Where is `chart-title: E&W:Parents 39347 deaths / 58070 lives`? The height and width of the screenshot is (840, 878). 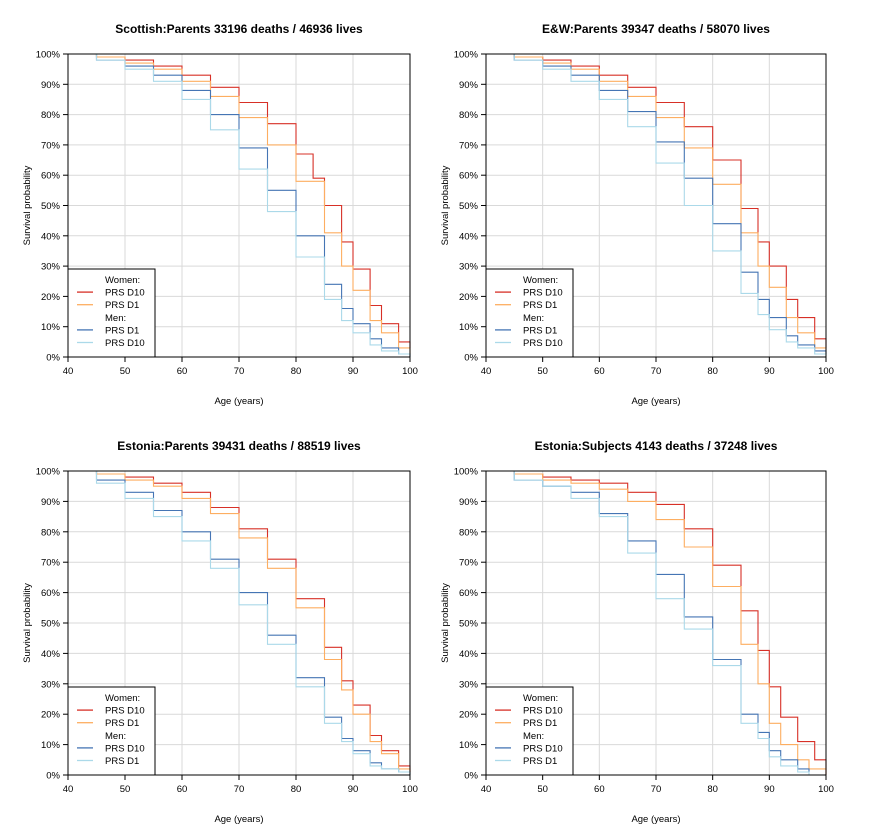 chart-title: E&W:Parents 39347 deaths / 58070 lives is located at coordinates (656, 29).